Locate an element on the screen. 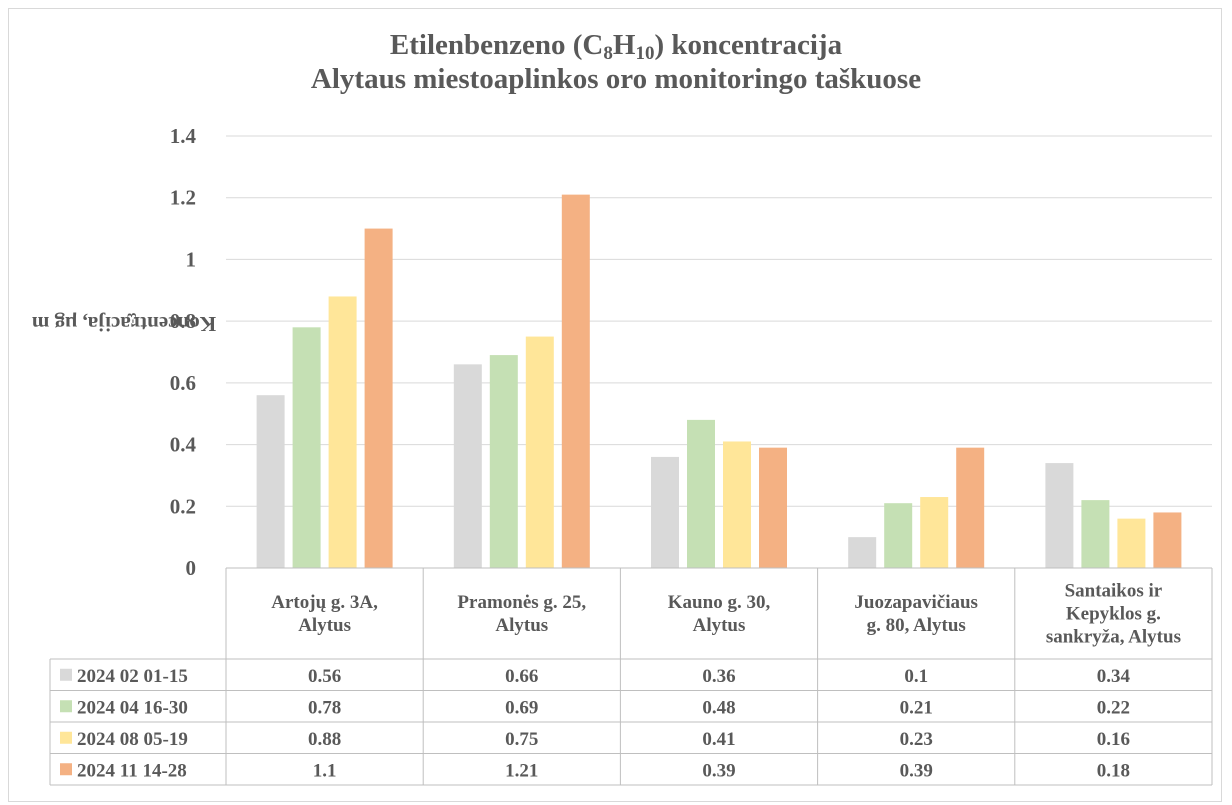  data-label: 0.36 is located at coordinates (718, 676).